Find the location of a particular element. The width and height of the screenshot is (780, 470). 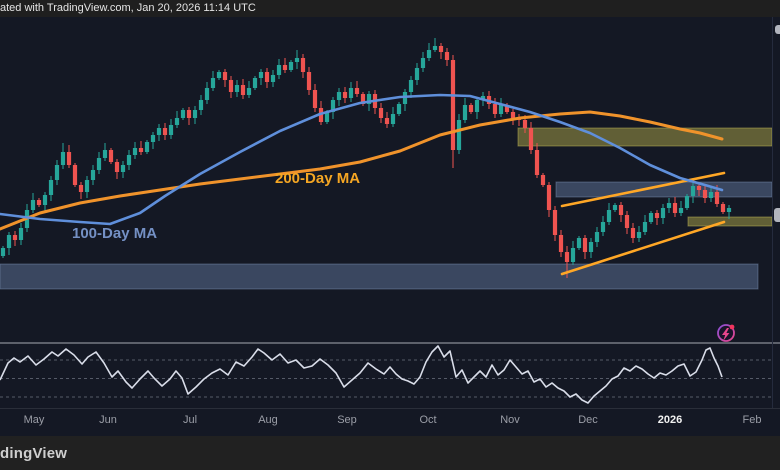

logo-bar: dingView is located at coordinates (390, 453).